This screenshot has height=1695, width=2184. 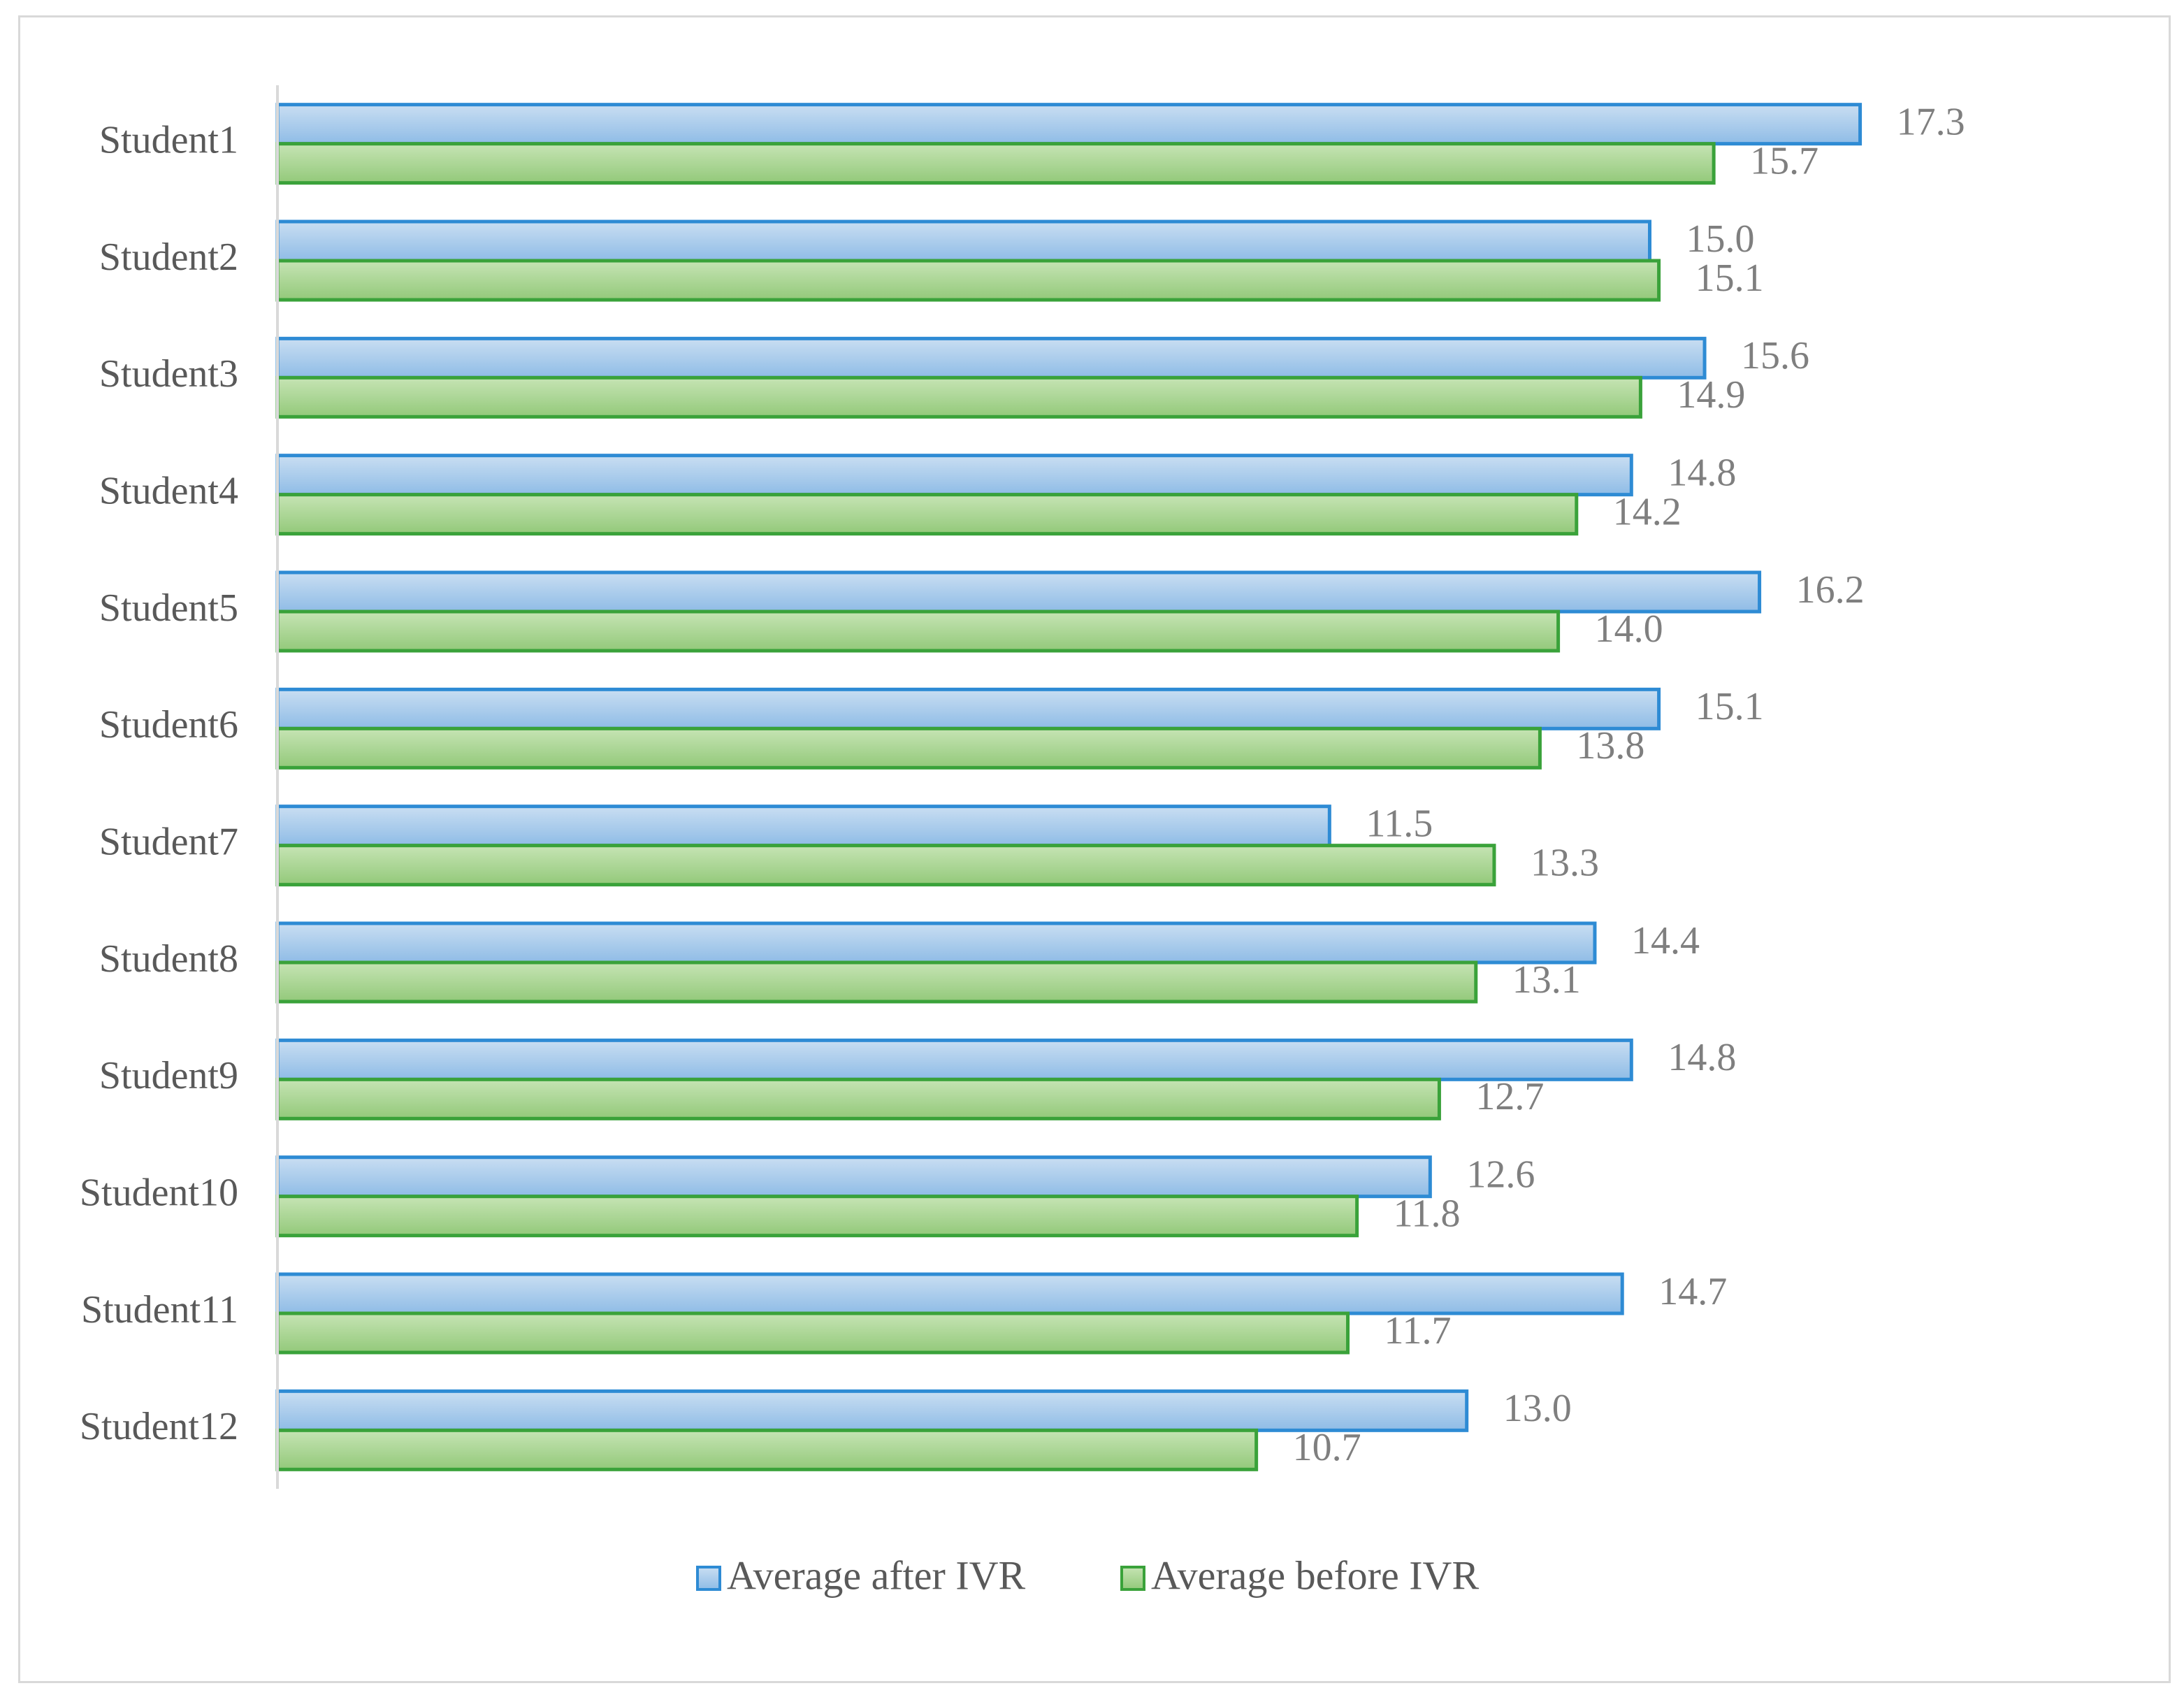 What do you see at coordinates (1565, 863) in the screenshot?
I see `value-label-before-7: 13.3` at bounding box center [1565, 863].